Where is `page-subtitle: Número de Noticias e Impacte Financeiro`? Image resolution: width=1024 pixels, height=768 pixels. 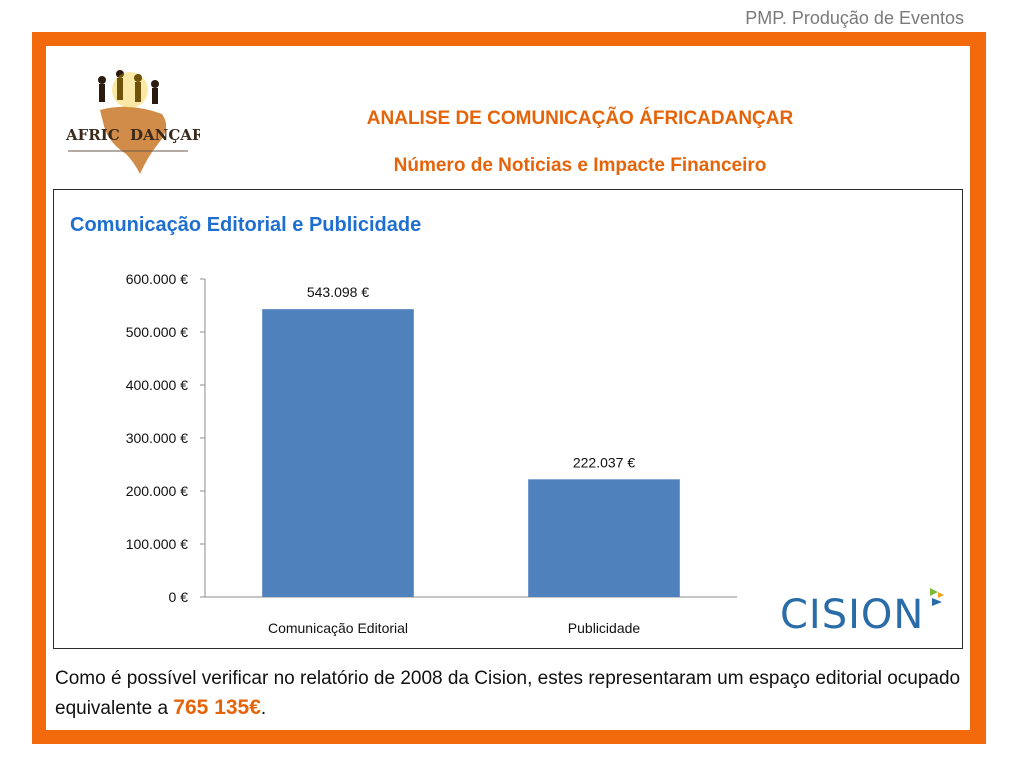 page-subtitle: Número de Noticias e Impacte Financeiro is located at coordinates (580, 165).